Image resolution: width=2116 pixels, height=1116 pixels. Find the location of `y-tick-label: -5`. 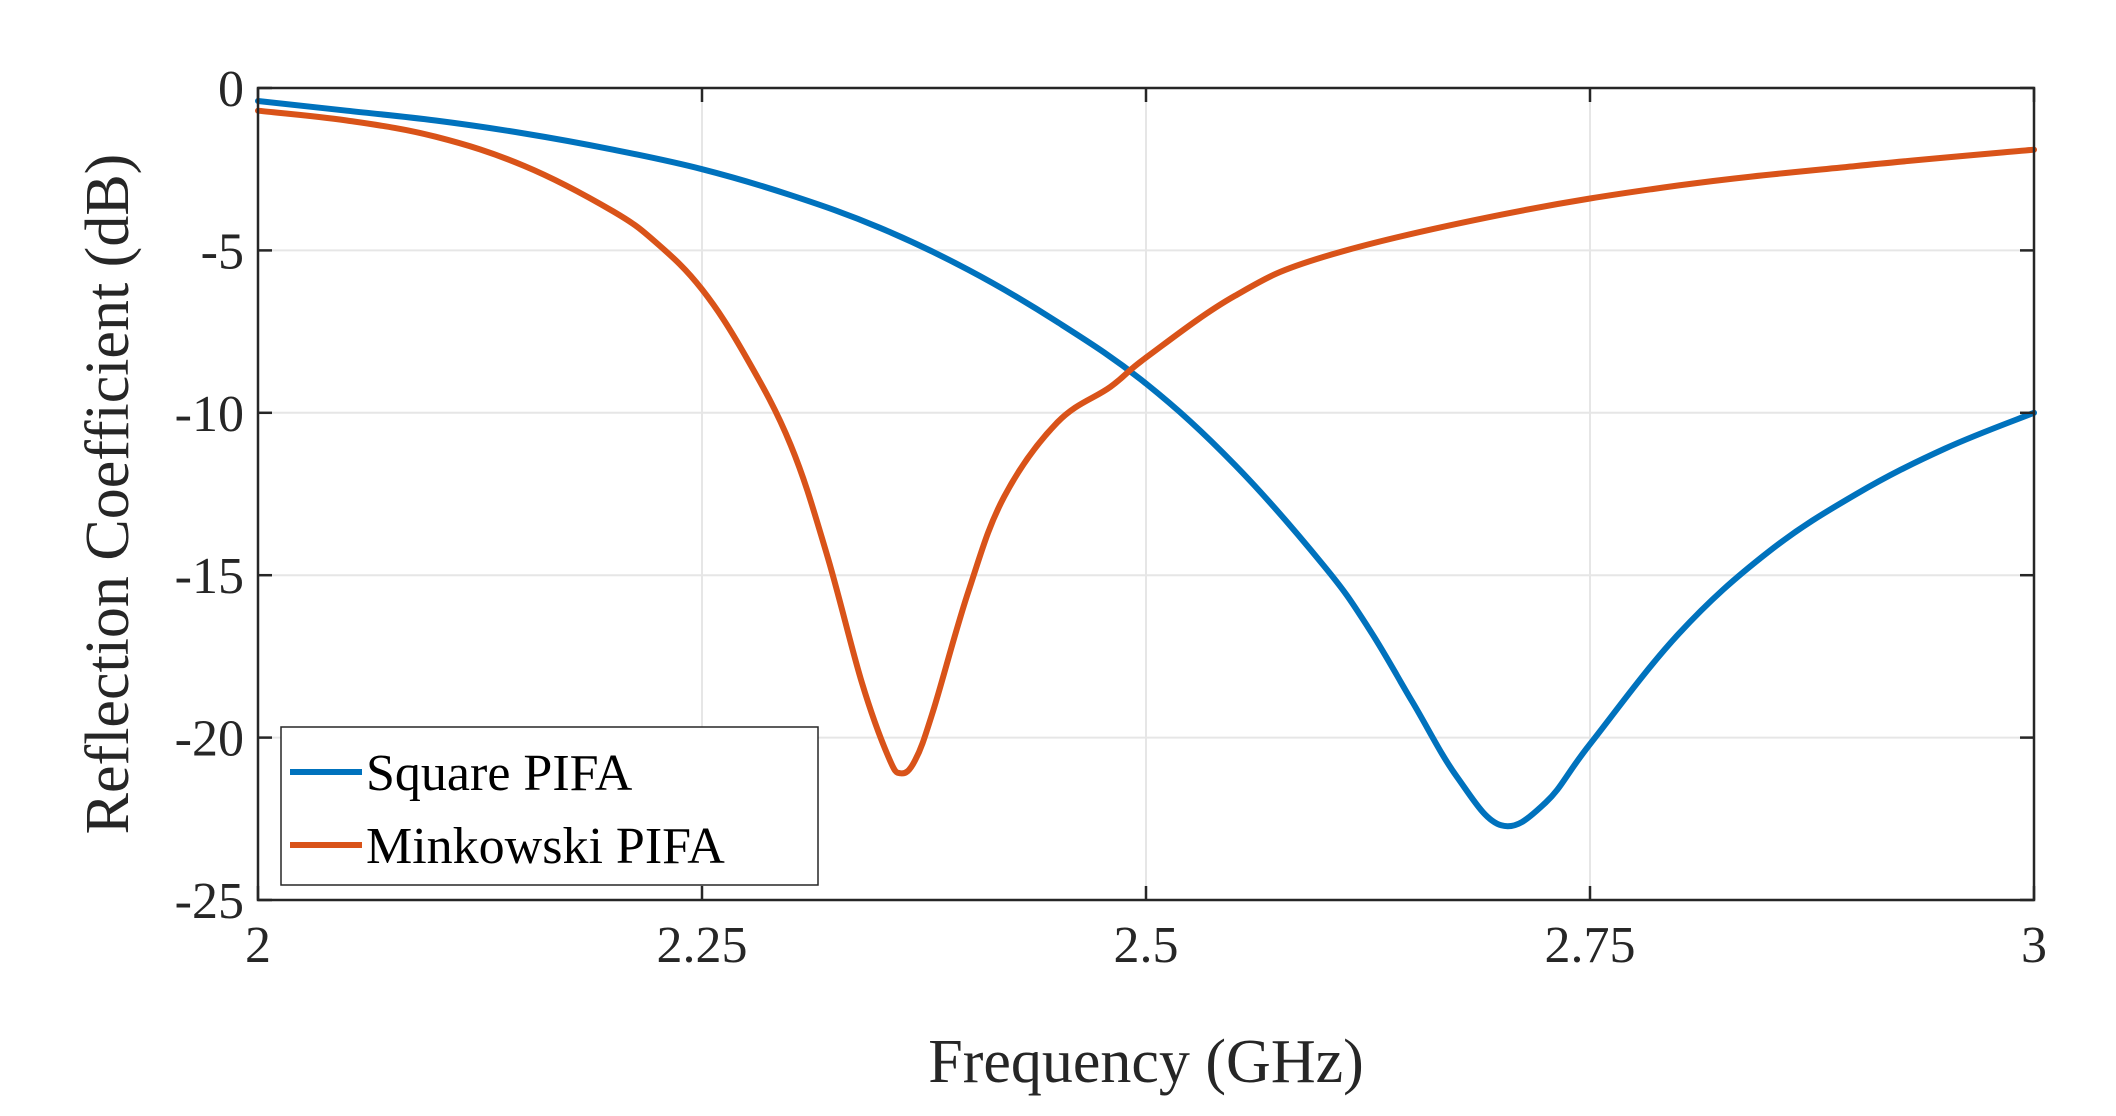

y-tick-label: -5 is located at coordinates (222, 251).